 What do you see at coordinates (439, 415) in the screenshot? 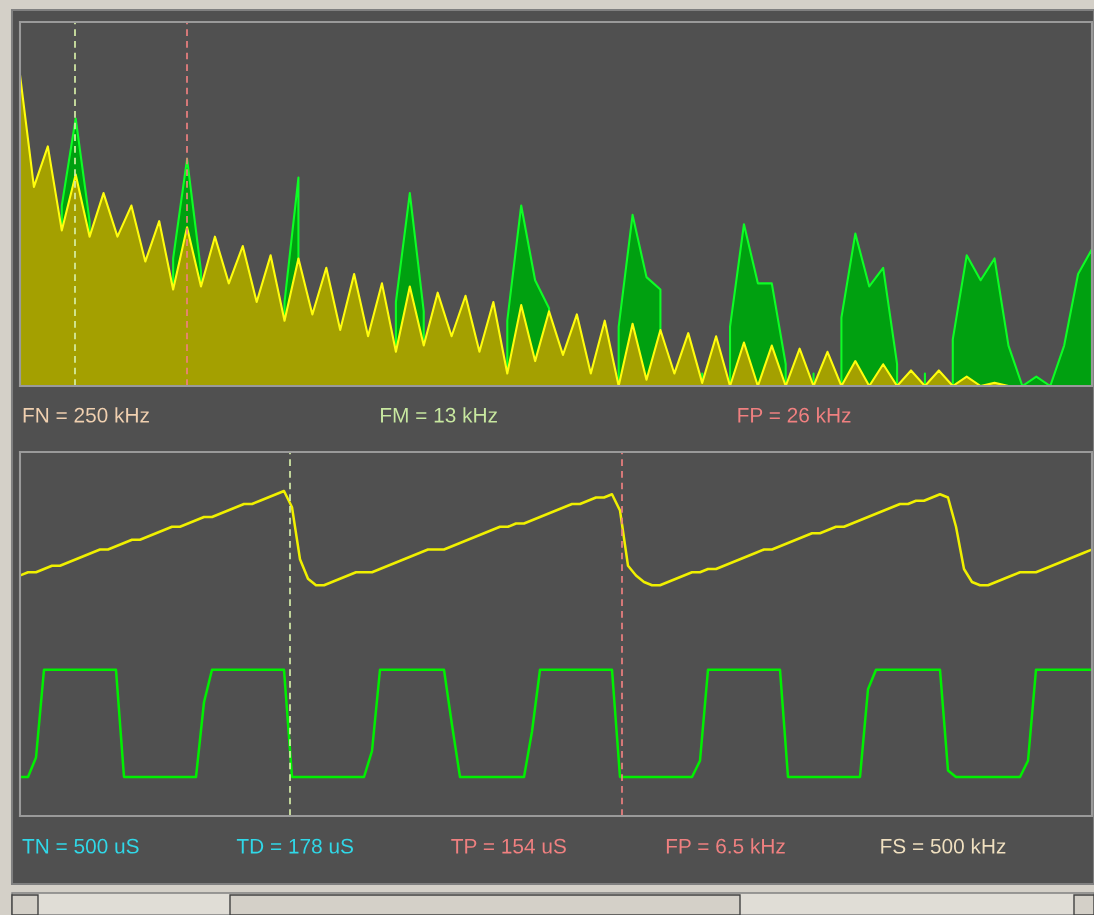
I see `text: FM = 13 kHz` at bounding box center [439, 415].